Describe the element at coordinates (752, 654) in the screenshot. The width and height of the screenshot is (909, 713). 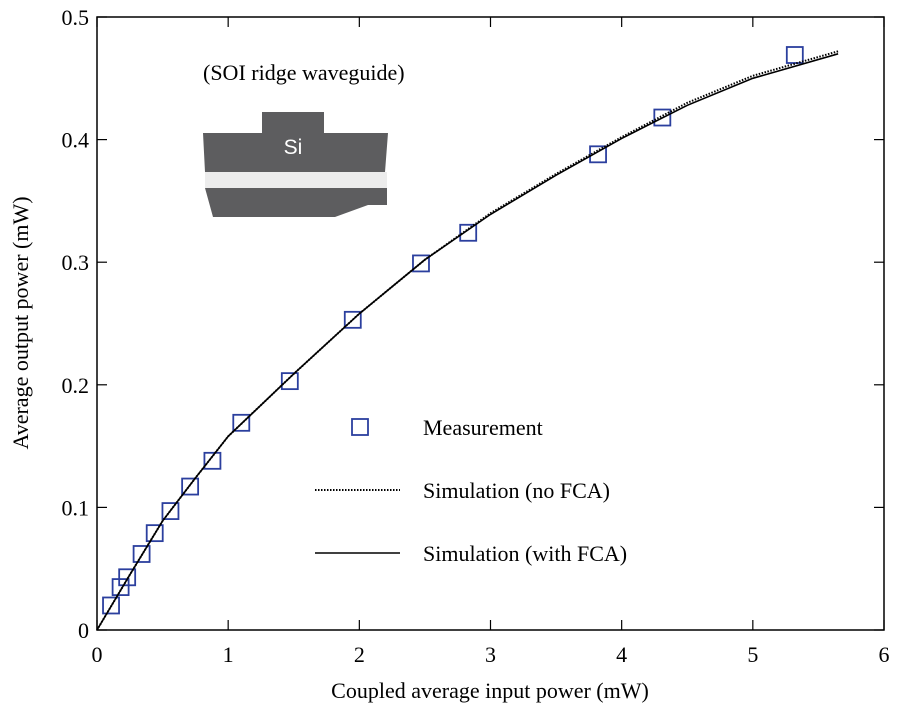
I see `x-tick-label: 5` at that location.